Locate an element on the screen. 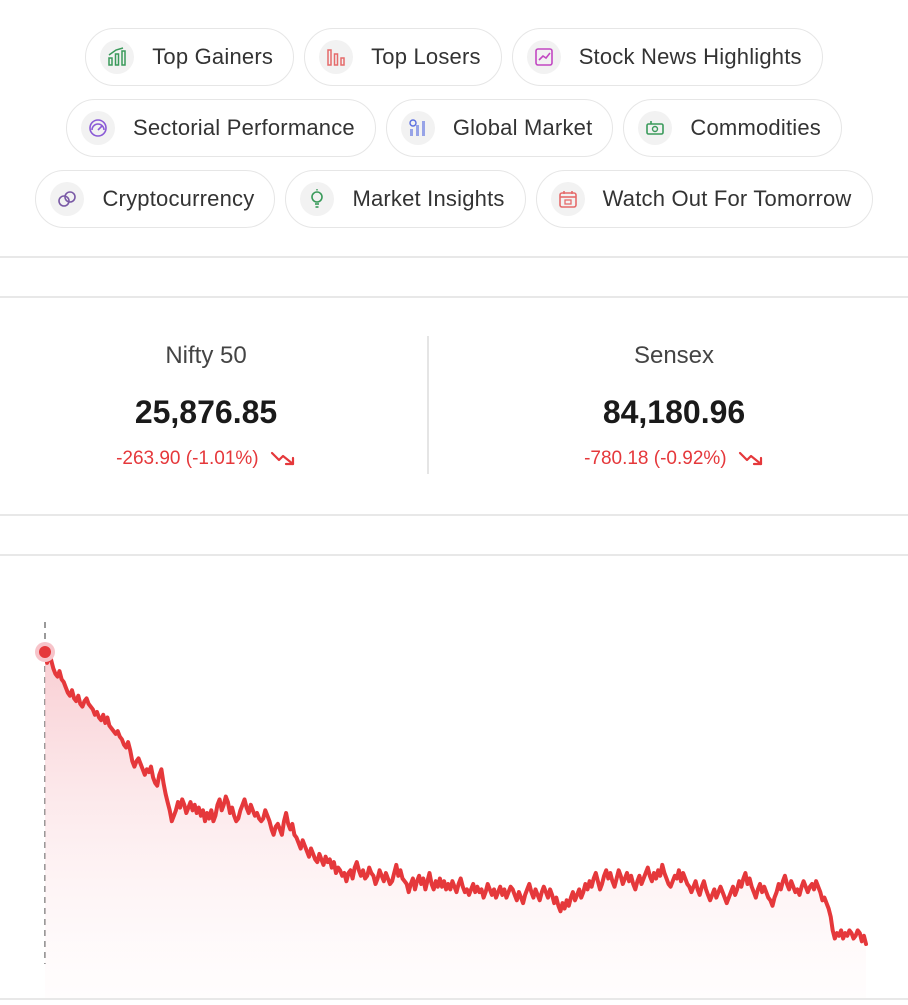  chip-commodities: Commodities is located at coordinates (732, 128).